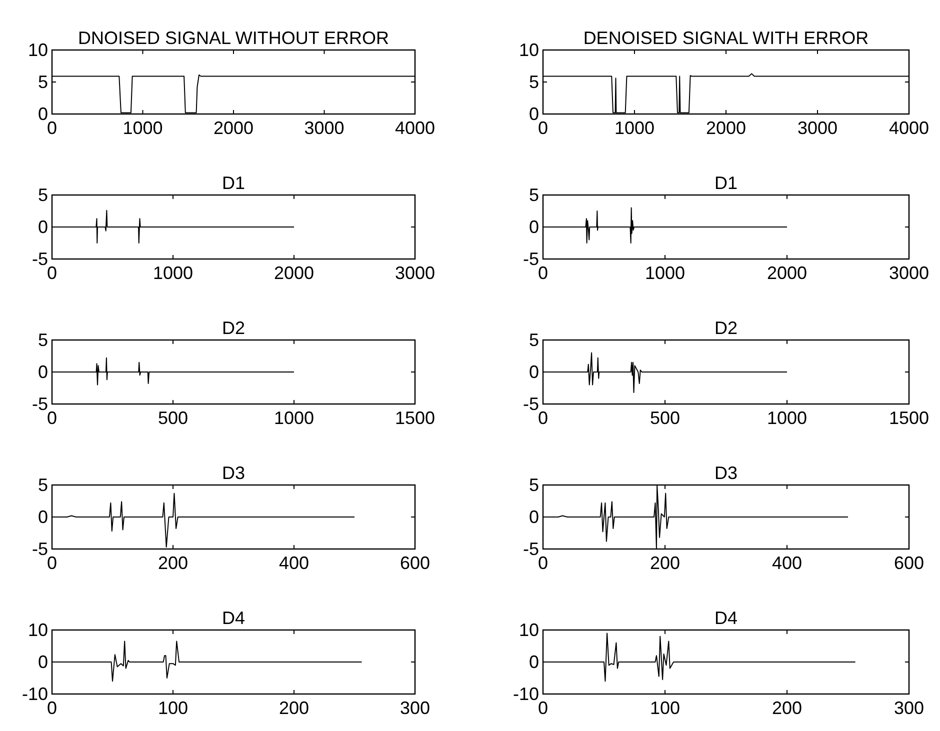 This screenshot has width=940, height=731. I want to click on chart-title: DENOISED SIGNAL WITH ERROR, so click(726, 38).